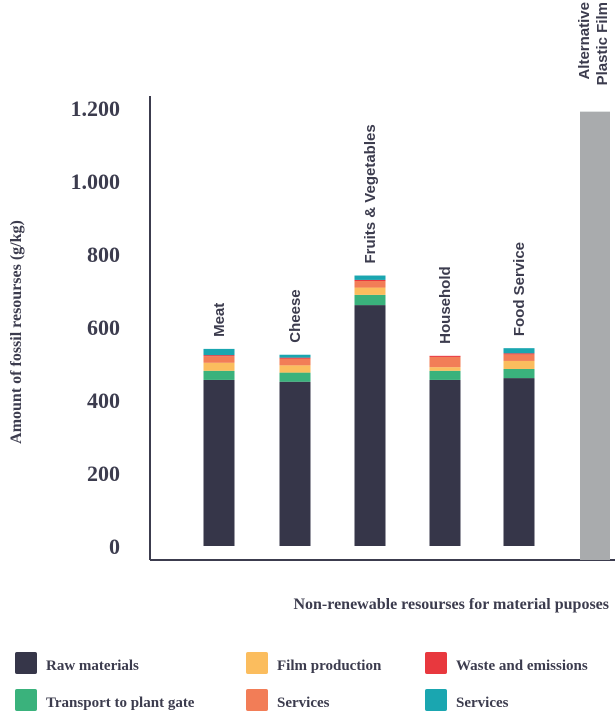 The width and height of the screenshot is (615, 717). Describe the element at coordinates (370, 193) in the screenshot. I see `bar-label: Fruits & Vegetables` at that location.